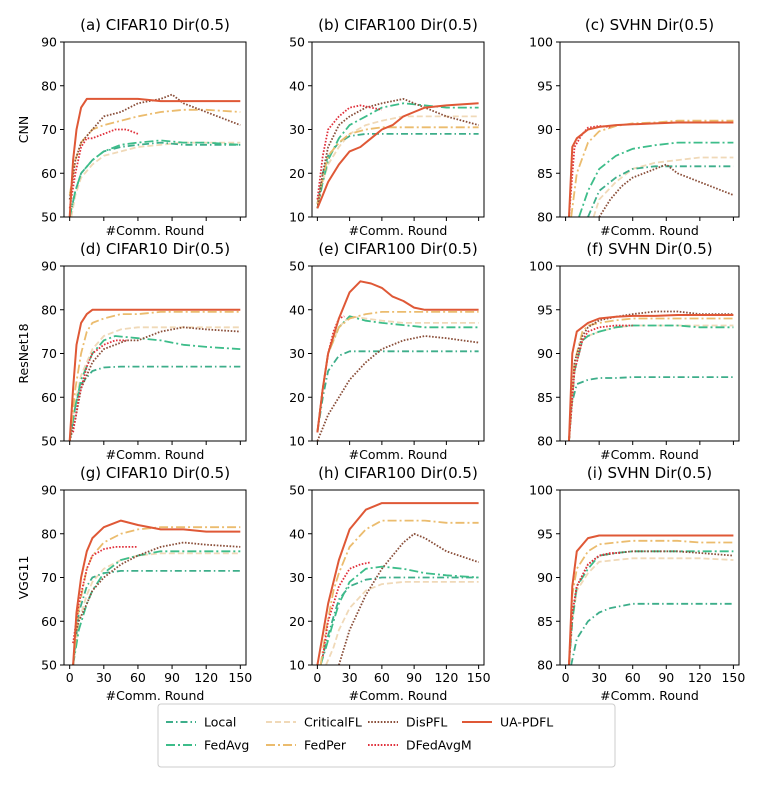 The height and width of the screenshot is (786, 764). What do you see at coordinates (201, 722) in the screenshot?
I see `legend-item-local: Local` at bounding box center [201, 722].